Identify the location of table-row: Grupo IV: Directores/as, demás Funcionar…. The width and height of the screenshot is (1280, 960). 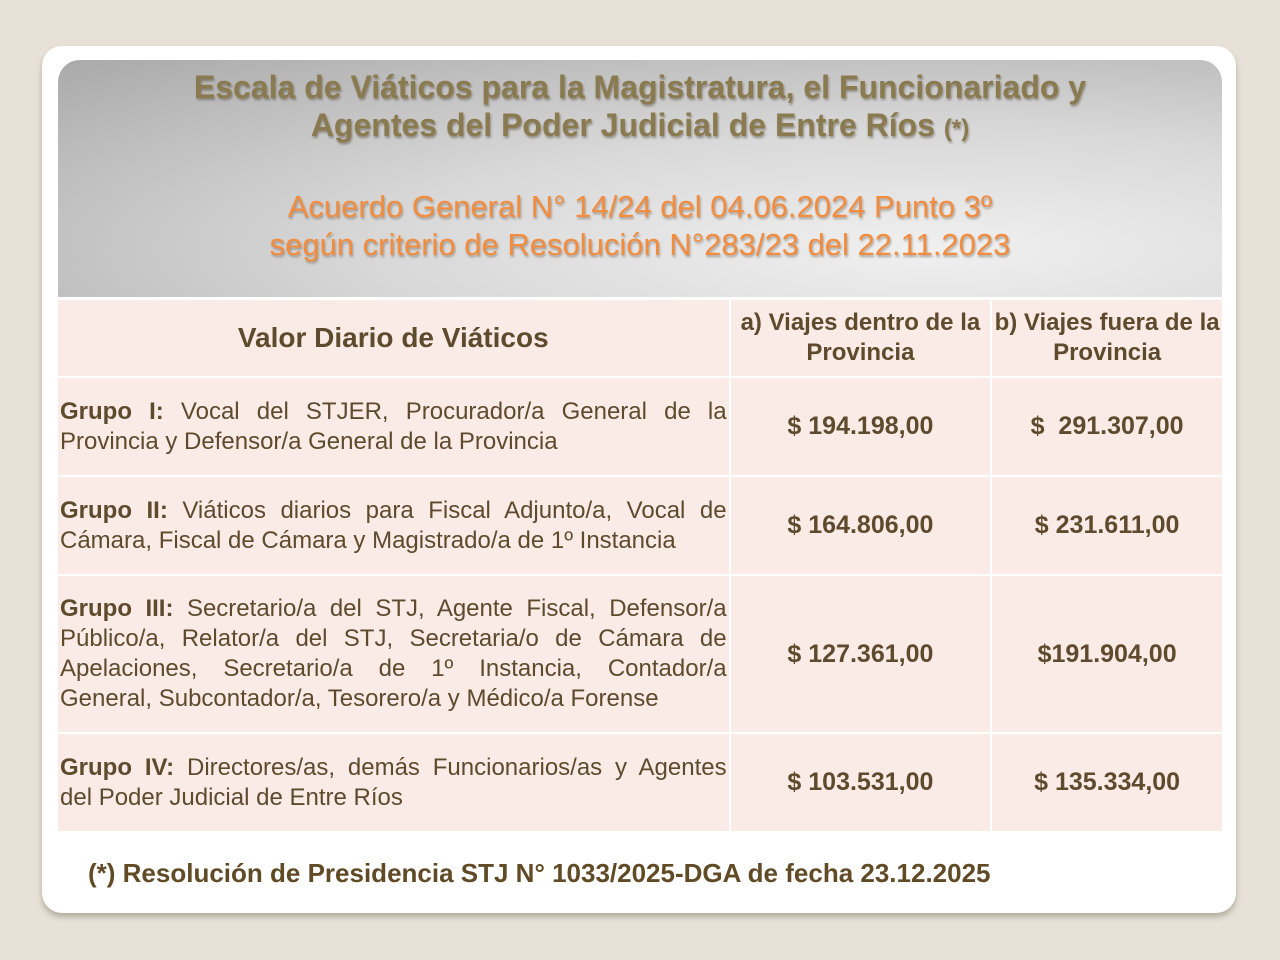
(640, 782).